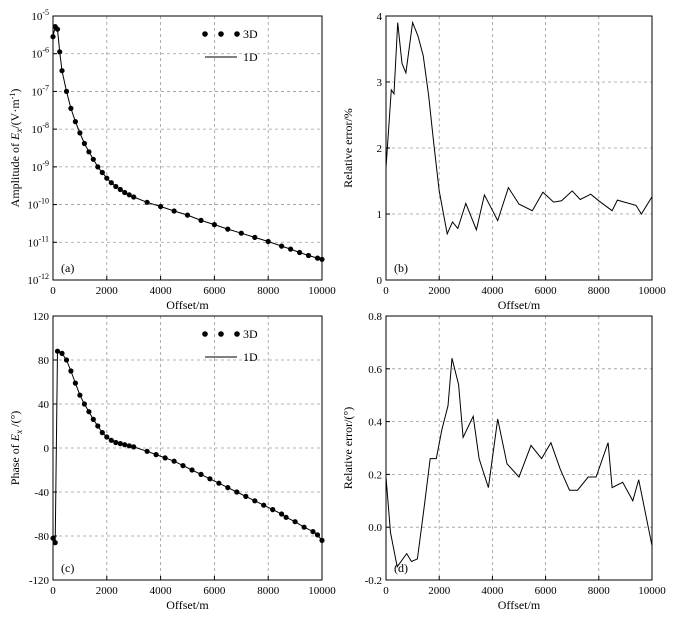 The width and height of the screenshot is (689, 618). I want to click on y-tick-label: 0.4, so click(375, 423).